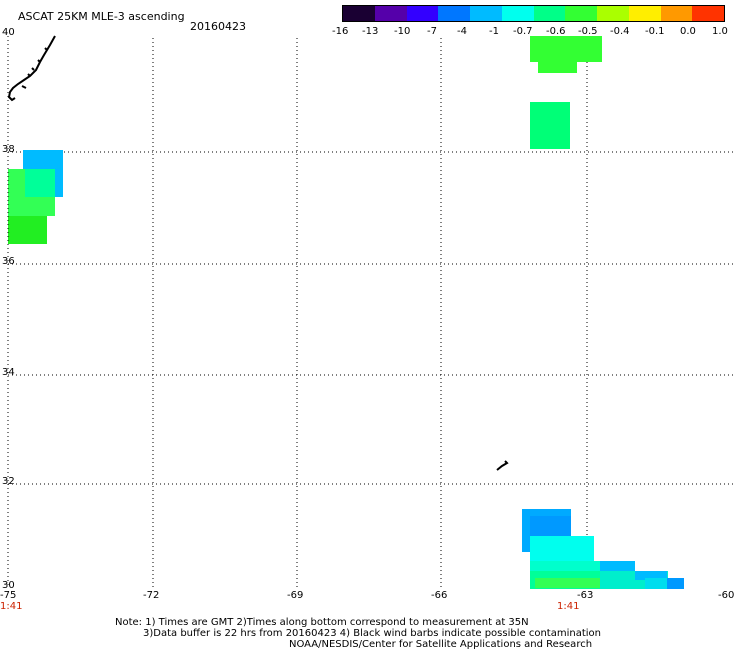 The width and height of the screenshot is (740, 650). What do you see at coordinates (502, 465) in the screenshot?
I see `island` at bounding box center [502, 465].